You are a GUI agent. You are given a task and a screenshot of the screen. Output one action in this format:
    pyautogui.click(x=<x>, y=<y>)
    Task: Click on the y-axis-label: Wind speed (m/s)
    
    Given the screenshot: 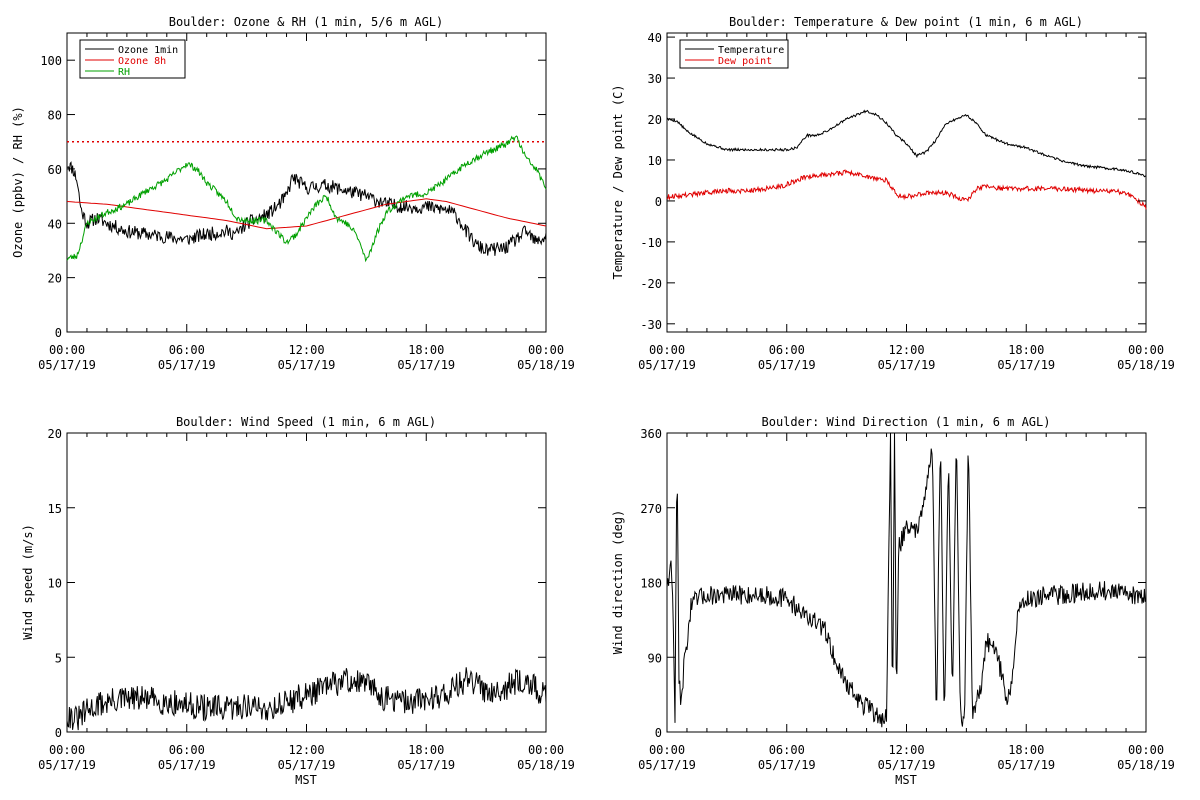 What is the action you would take?
    pyautogui.click(x=28, y=582)
    